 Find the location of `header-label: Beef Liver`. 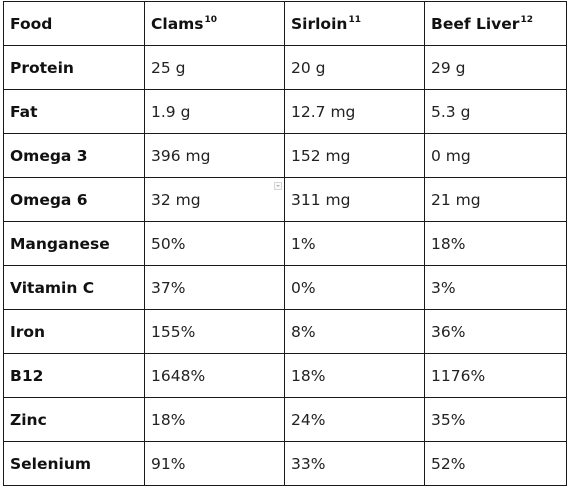

header-label: Beef Liver is located at coordinates (475, 23).